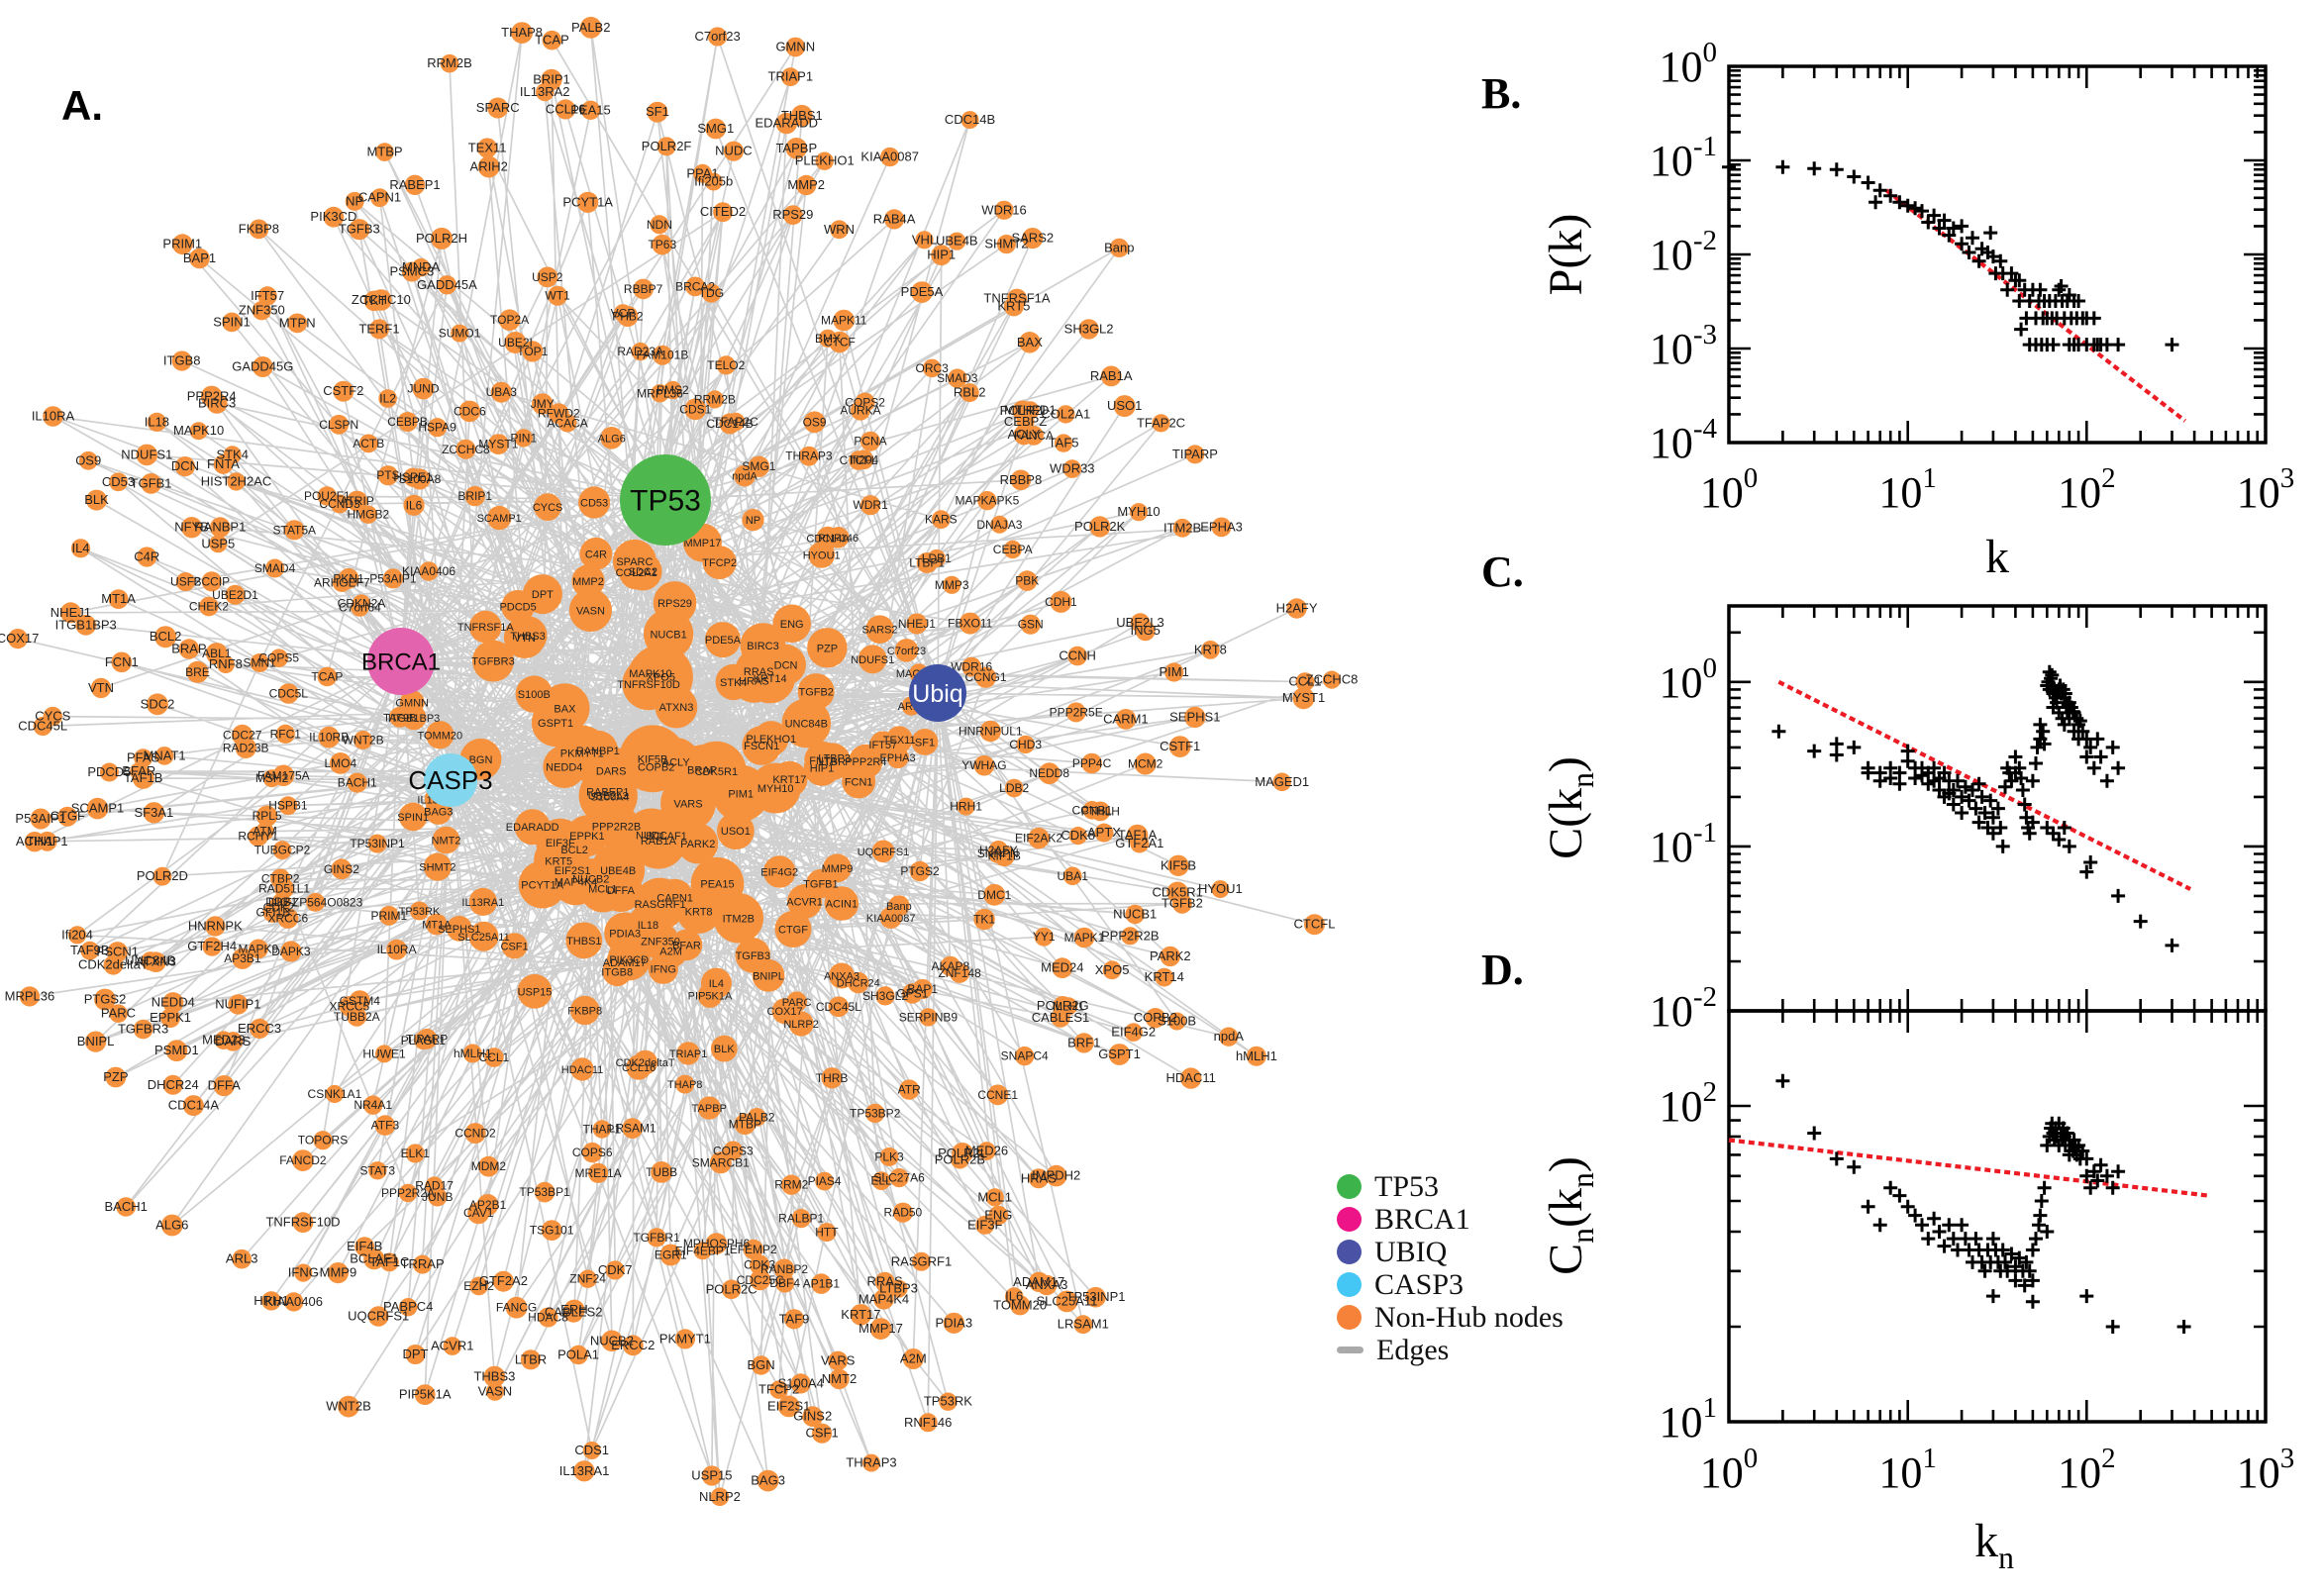 The height and width of the screenshot is (1596, 2323). What do you see at coordinates (1061, 602) in the screenshot?
I see `gene-label: CDH1` at bounding box center [1061, 602].